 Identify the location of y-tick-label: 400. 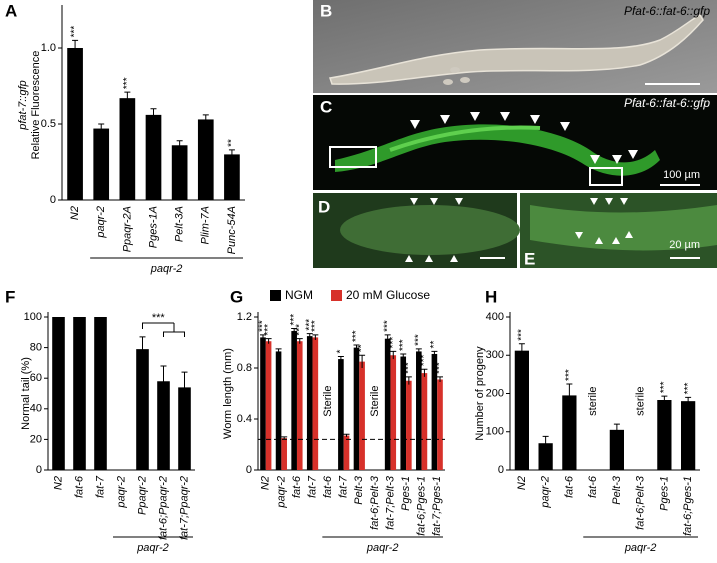
(495, 317).